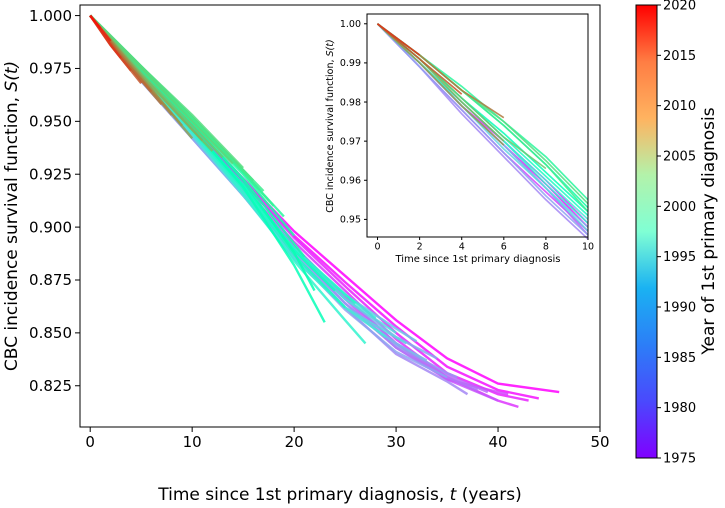 The image size is (725, 508). I want to click on colorbar-tick-label: 2010, so click(679, 106).